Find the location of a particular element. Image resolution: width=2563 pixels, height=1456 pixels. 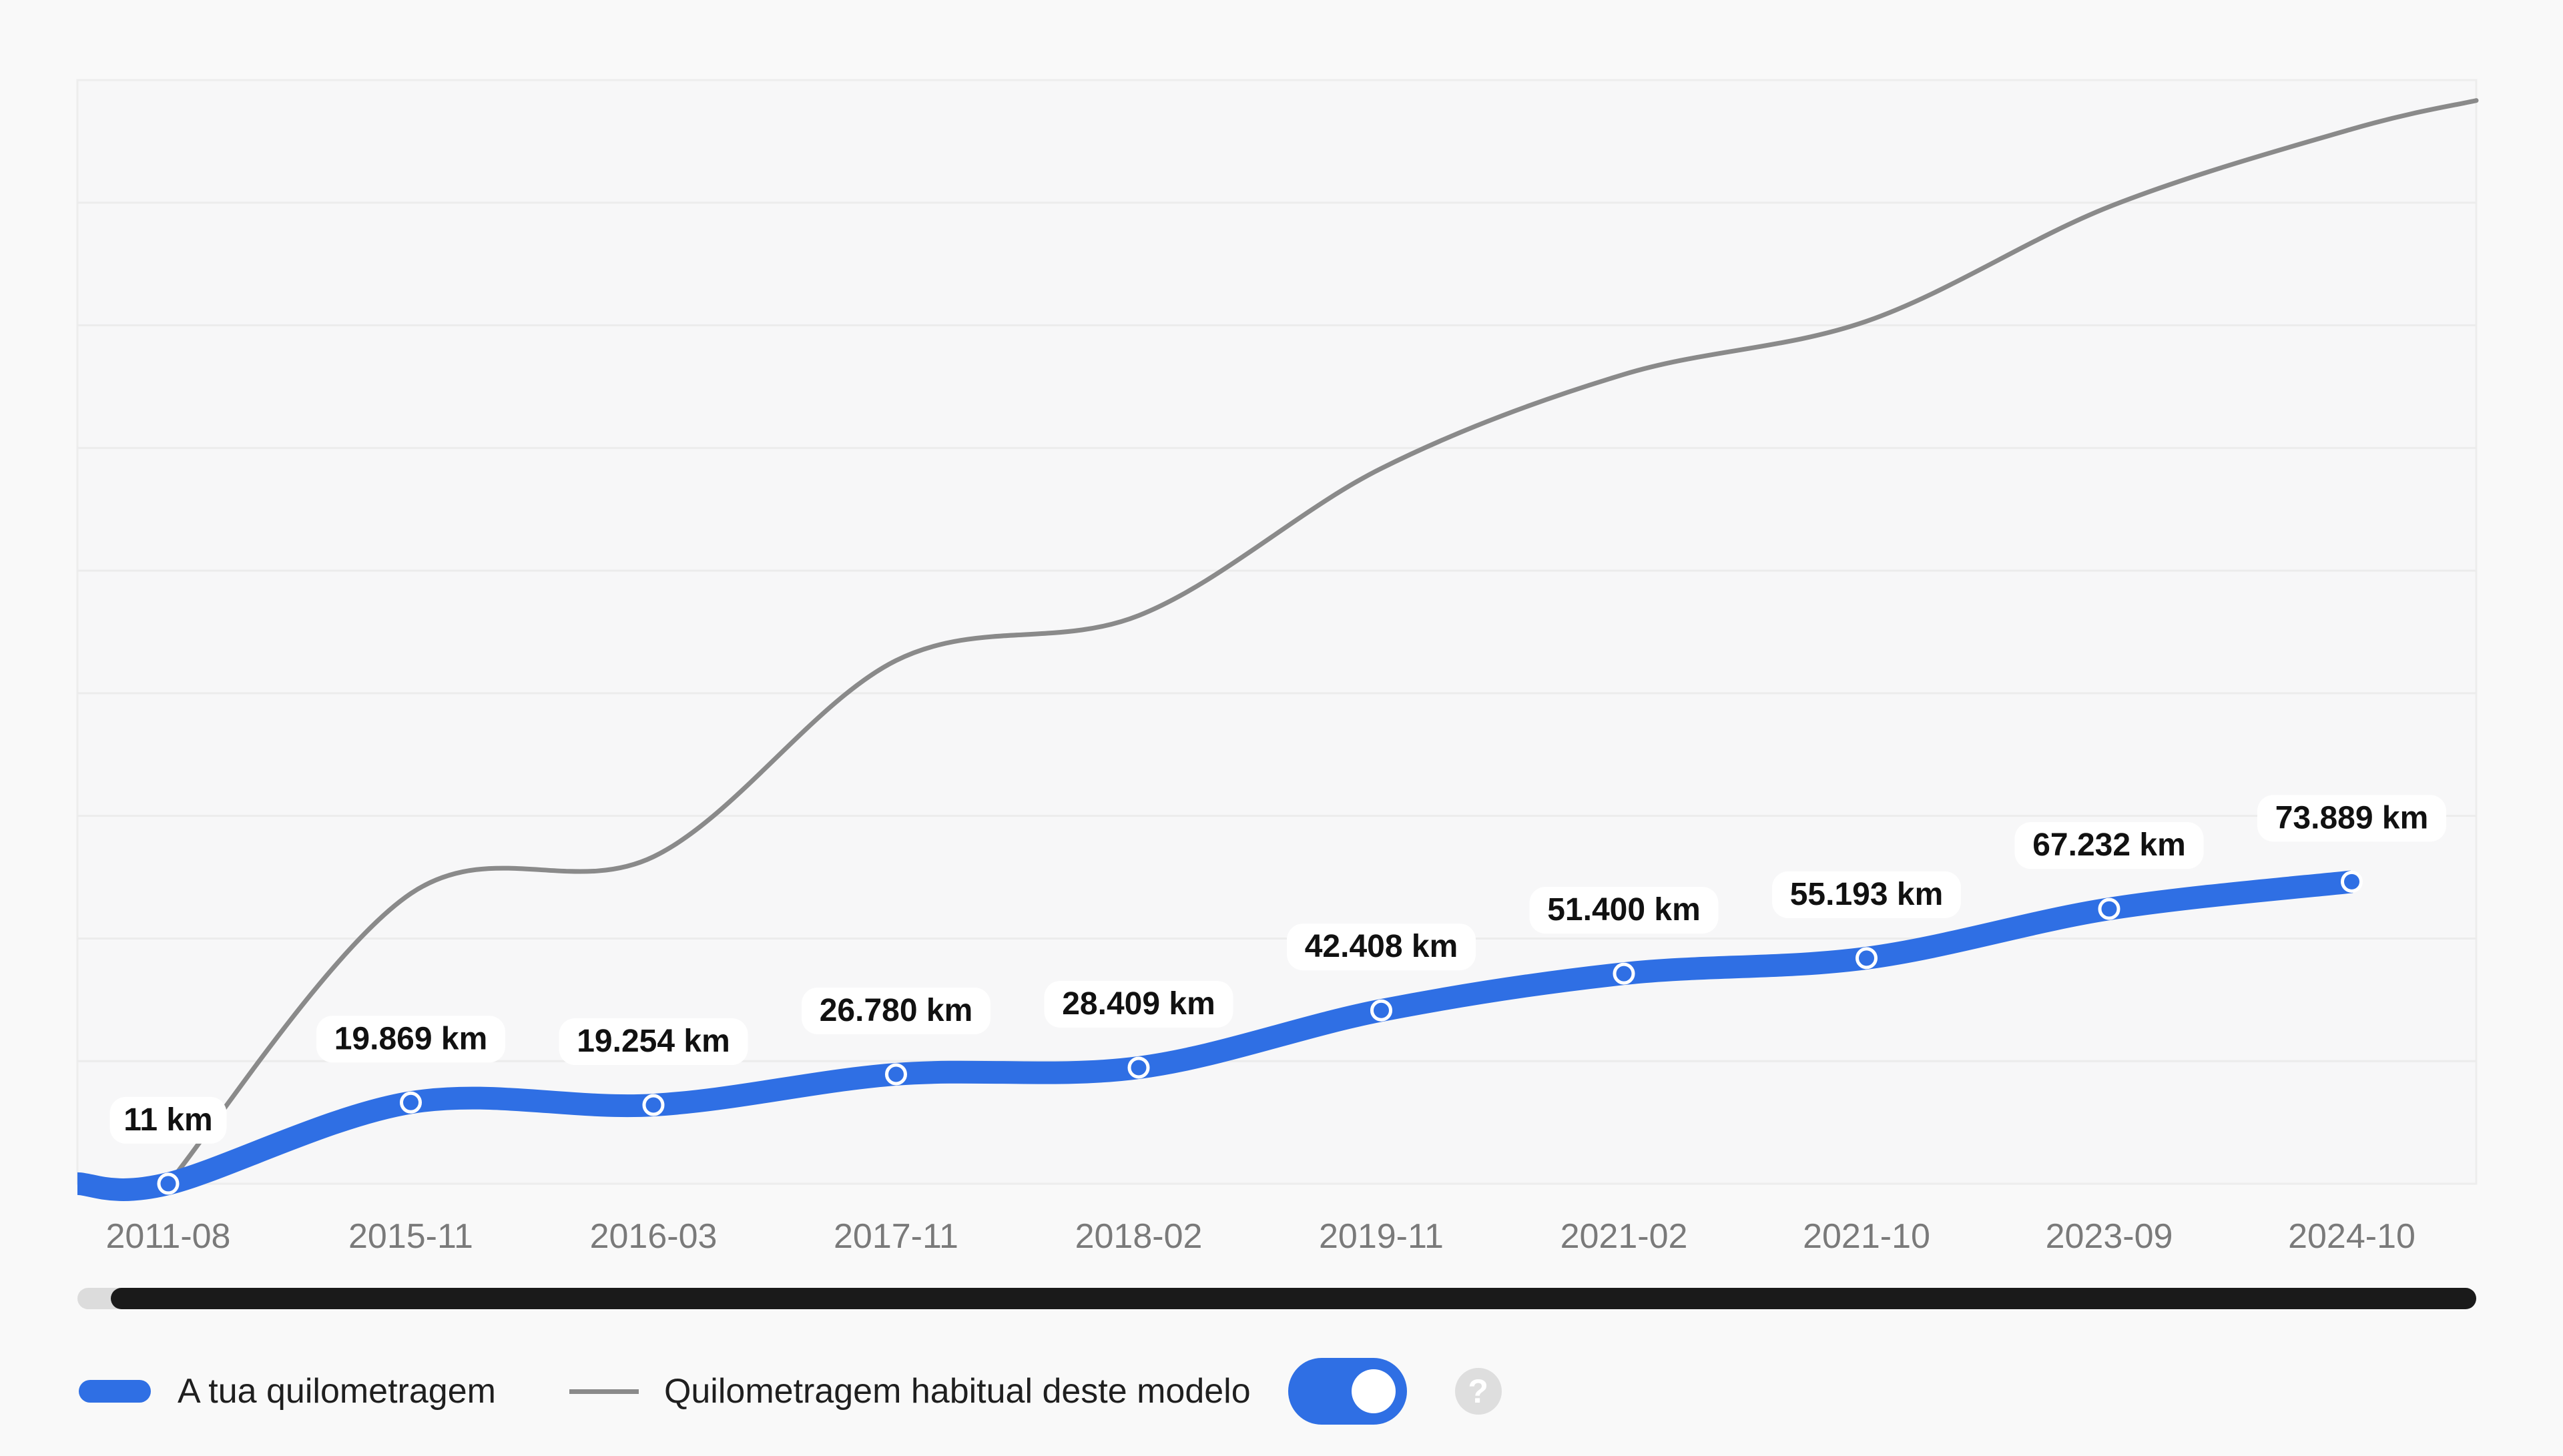

data-label: 28.409 km is located at coordinates (1138, 1004).